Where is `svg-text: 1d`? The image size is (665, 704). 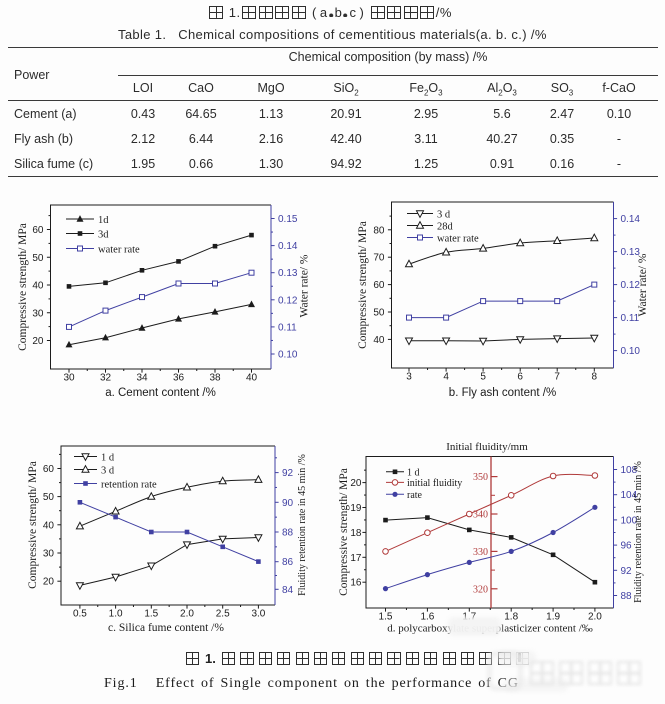 svg-text: 1d is located at coordinates (103, 220).